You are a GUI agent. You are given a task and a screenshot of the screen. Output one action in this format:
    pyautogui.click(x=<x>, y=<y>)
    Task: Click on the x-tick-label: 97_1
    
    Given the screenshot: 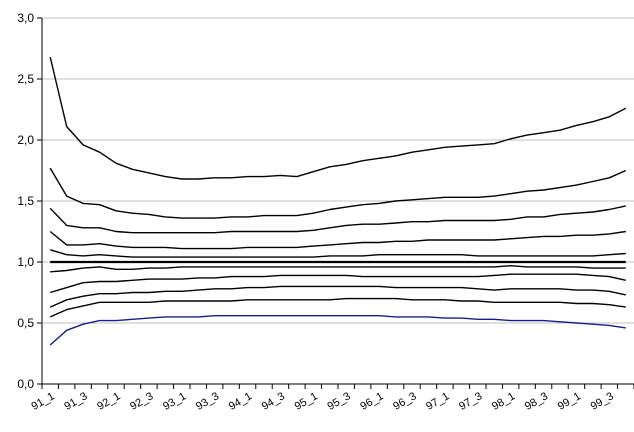 What is the action you would take?
    pyautogui.click(x=437, y=401)
    